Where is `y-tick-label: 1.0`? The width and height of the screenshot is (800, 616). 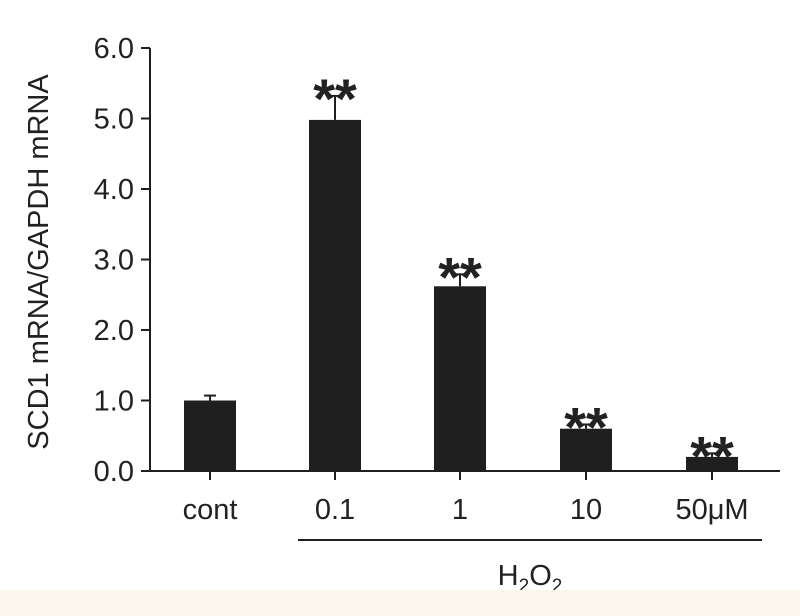
y-tick-label: 1.0 is located at coordinates (114, 402).